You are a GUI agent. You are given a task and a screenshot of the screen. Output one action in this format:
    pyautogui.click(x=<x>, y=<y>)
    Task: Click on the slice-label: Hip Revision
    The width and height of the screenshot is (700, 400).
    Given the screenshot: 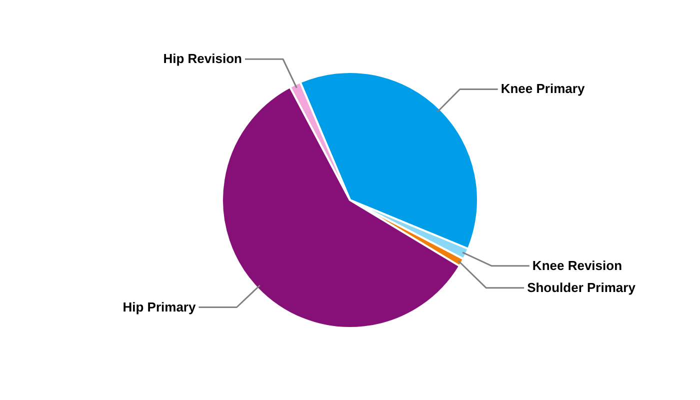 What is the action you would take?
    pyautogui.click(x=202, y=58)
    